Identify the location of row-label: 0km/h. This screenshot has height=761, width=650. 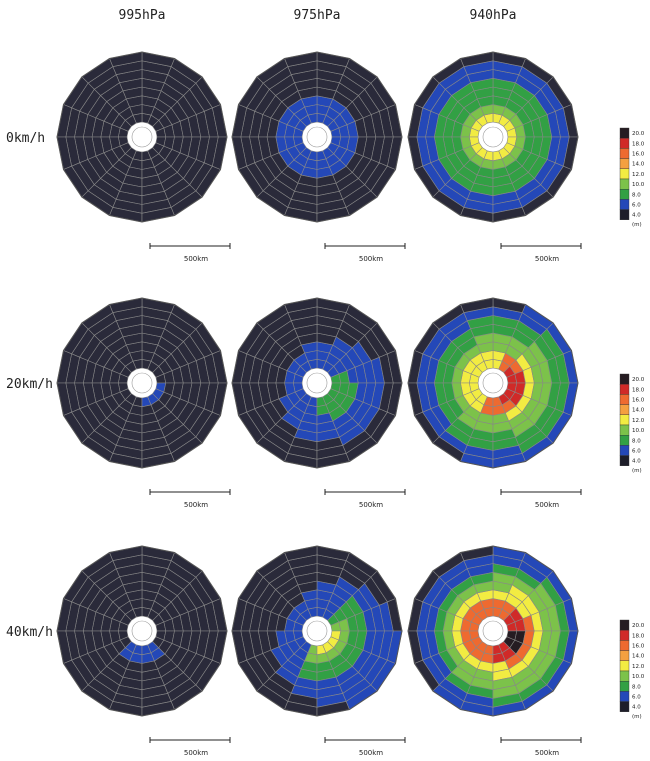
(25, 138).